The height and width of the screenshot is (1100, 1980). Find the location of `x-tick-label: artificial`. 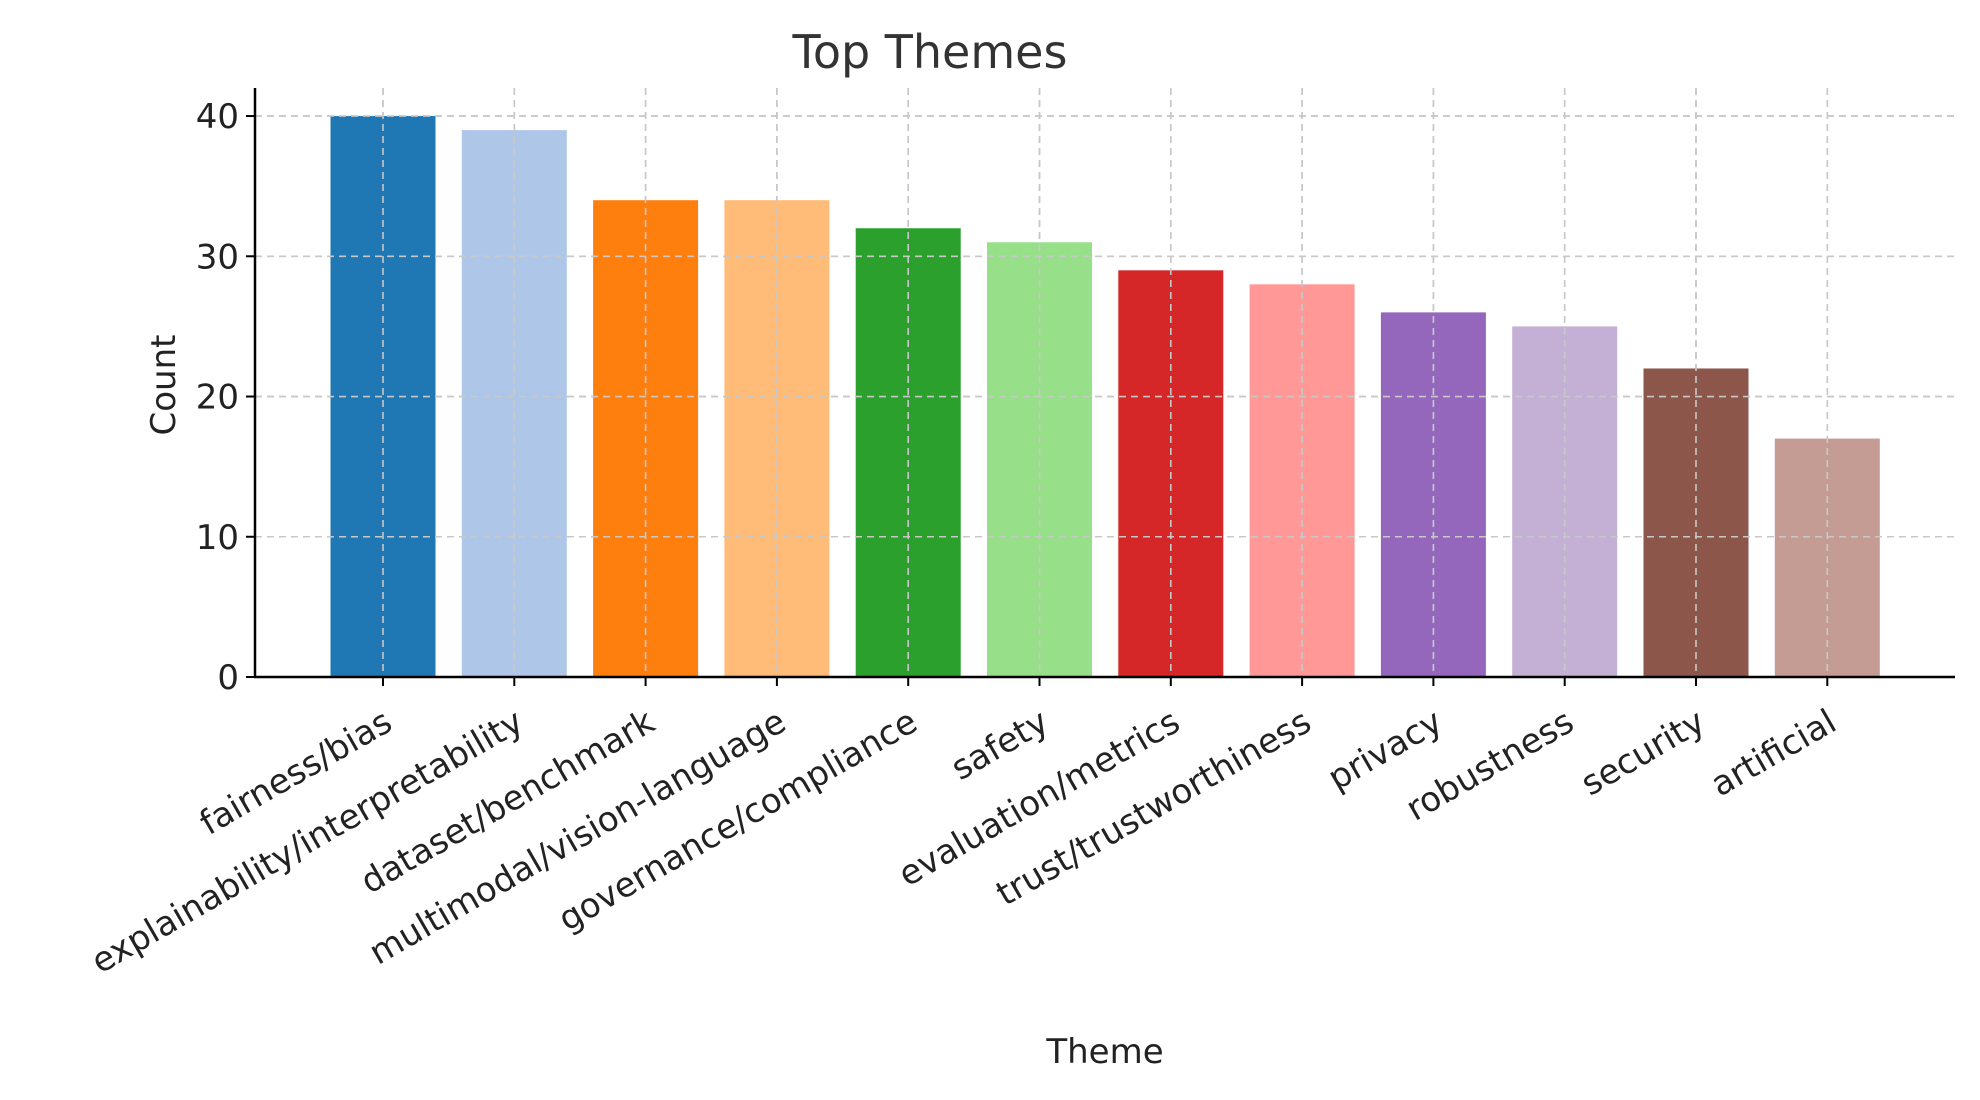

x-tick-label: artificial is located at coordinates (1773, 753).